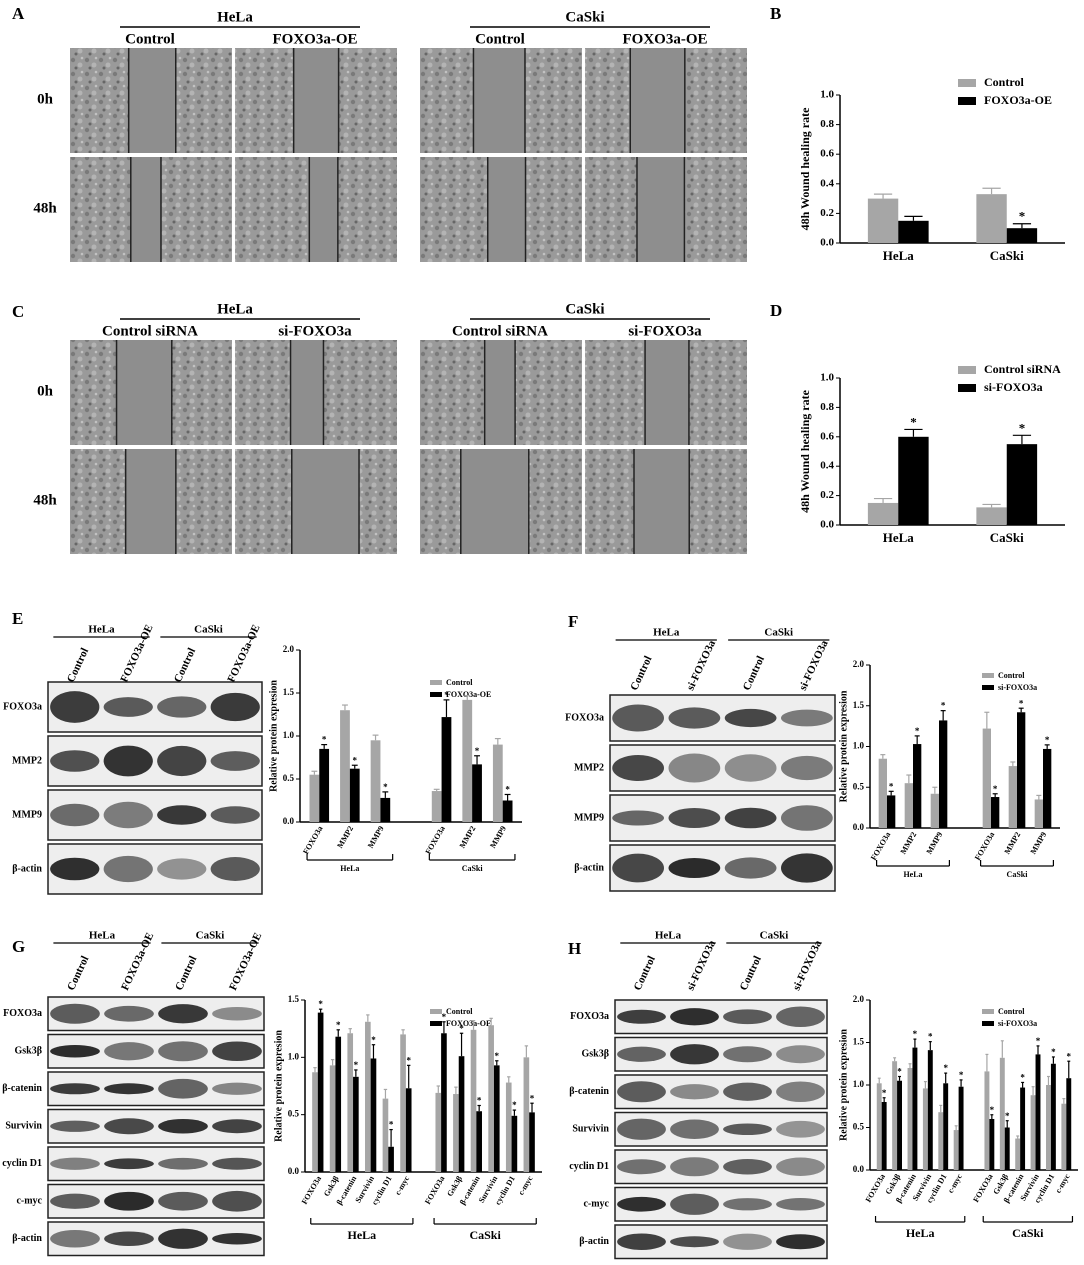  Describe the element at coordinates (805, 450) in the screenshot. I see `y-axis-label: 48h Wound healing rate` at that location.